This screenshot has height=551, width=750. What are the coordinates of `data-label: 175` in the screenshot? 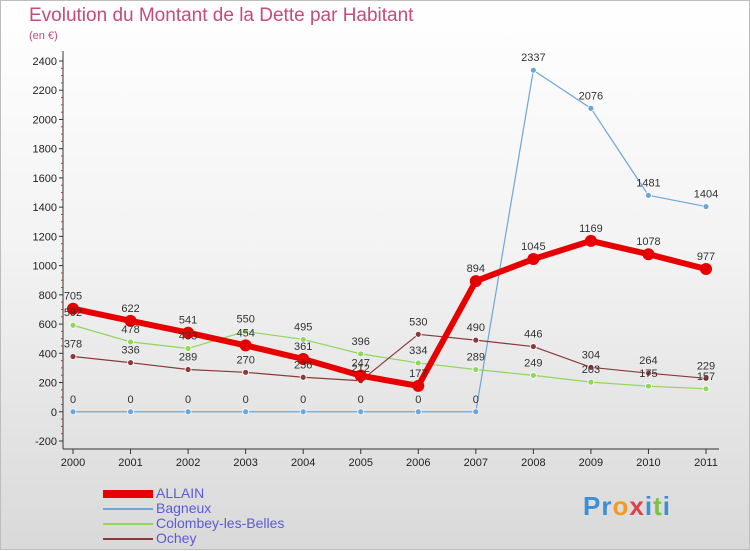 It's located at (648, 374).